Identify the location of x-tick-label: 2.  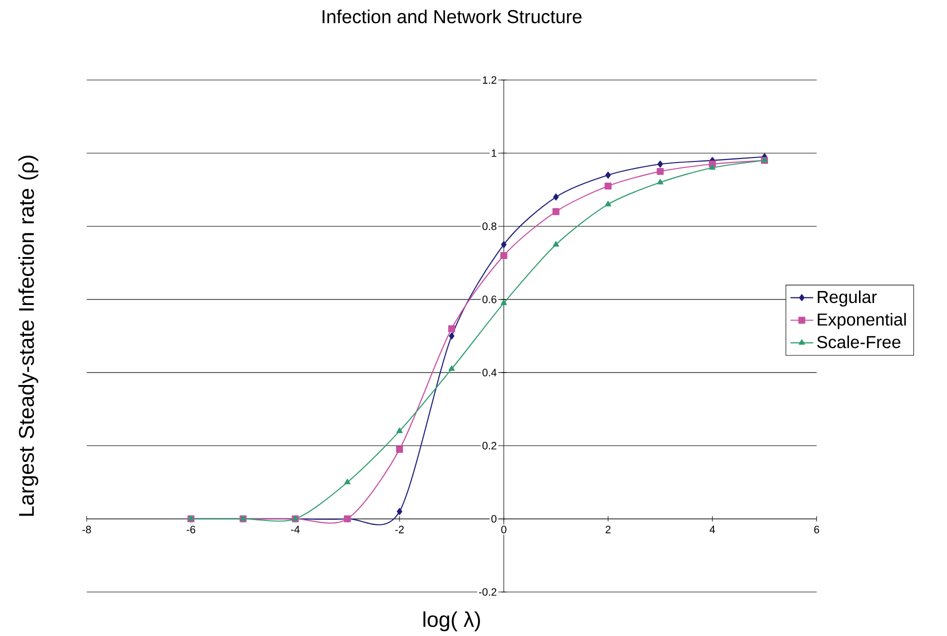
(608, 530).